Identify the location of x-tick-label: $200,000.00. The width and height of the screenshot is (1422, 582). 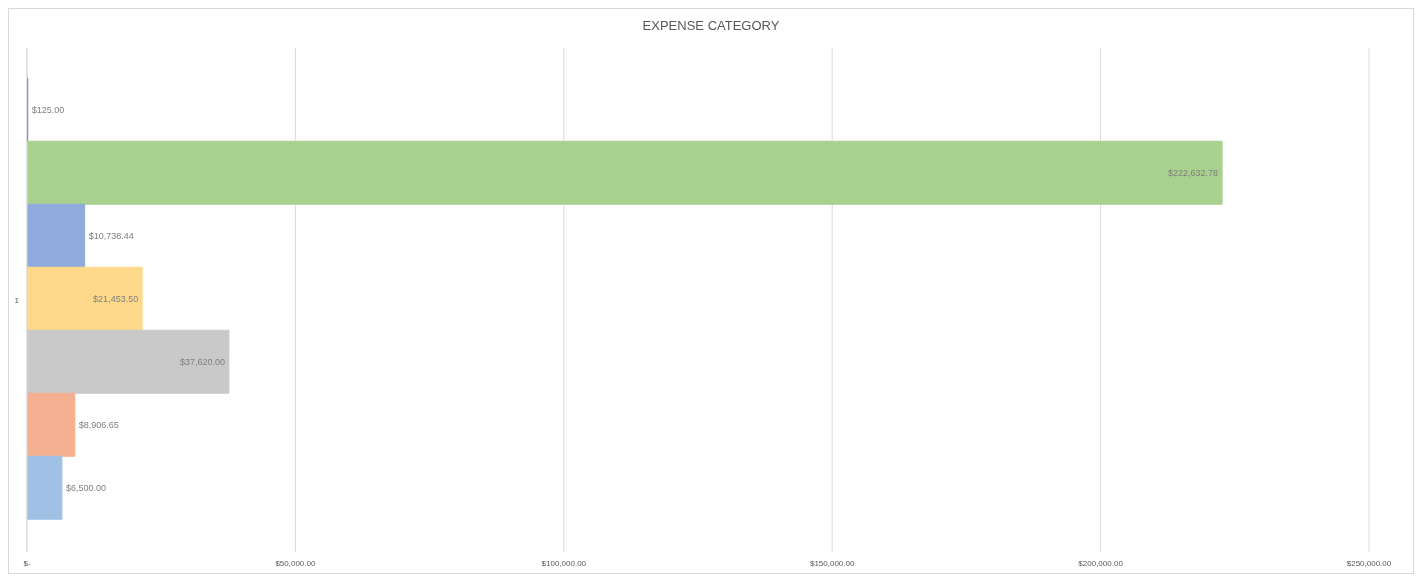
(1101, 563).